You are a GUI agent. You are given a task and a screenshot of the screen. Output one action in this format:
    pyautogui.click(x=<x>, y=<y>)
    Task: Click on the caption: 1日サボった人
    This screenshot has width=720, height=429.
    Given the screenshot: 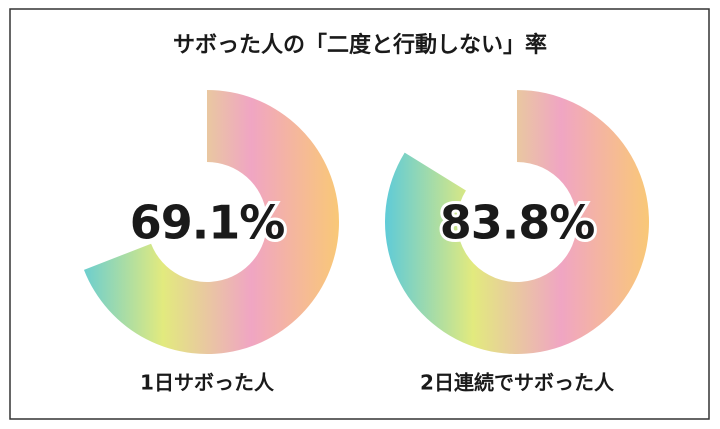 What is the action you would take?
    pyautogui.click(x=207, y=383)
    